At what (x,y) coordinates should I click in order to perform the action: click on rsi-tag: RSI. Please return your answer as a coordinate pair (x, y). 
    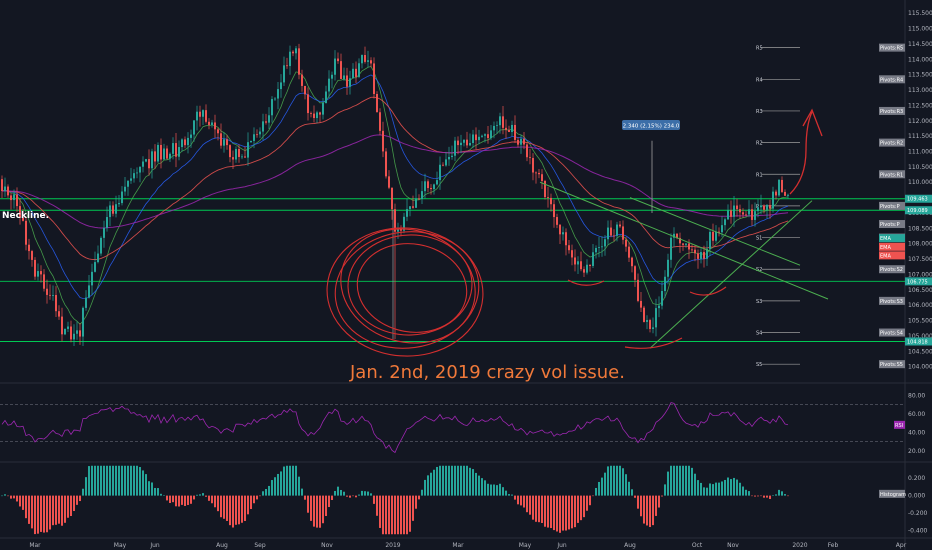
    Looking at the image, I should click on (899, 426).